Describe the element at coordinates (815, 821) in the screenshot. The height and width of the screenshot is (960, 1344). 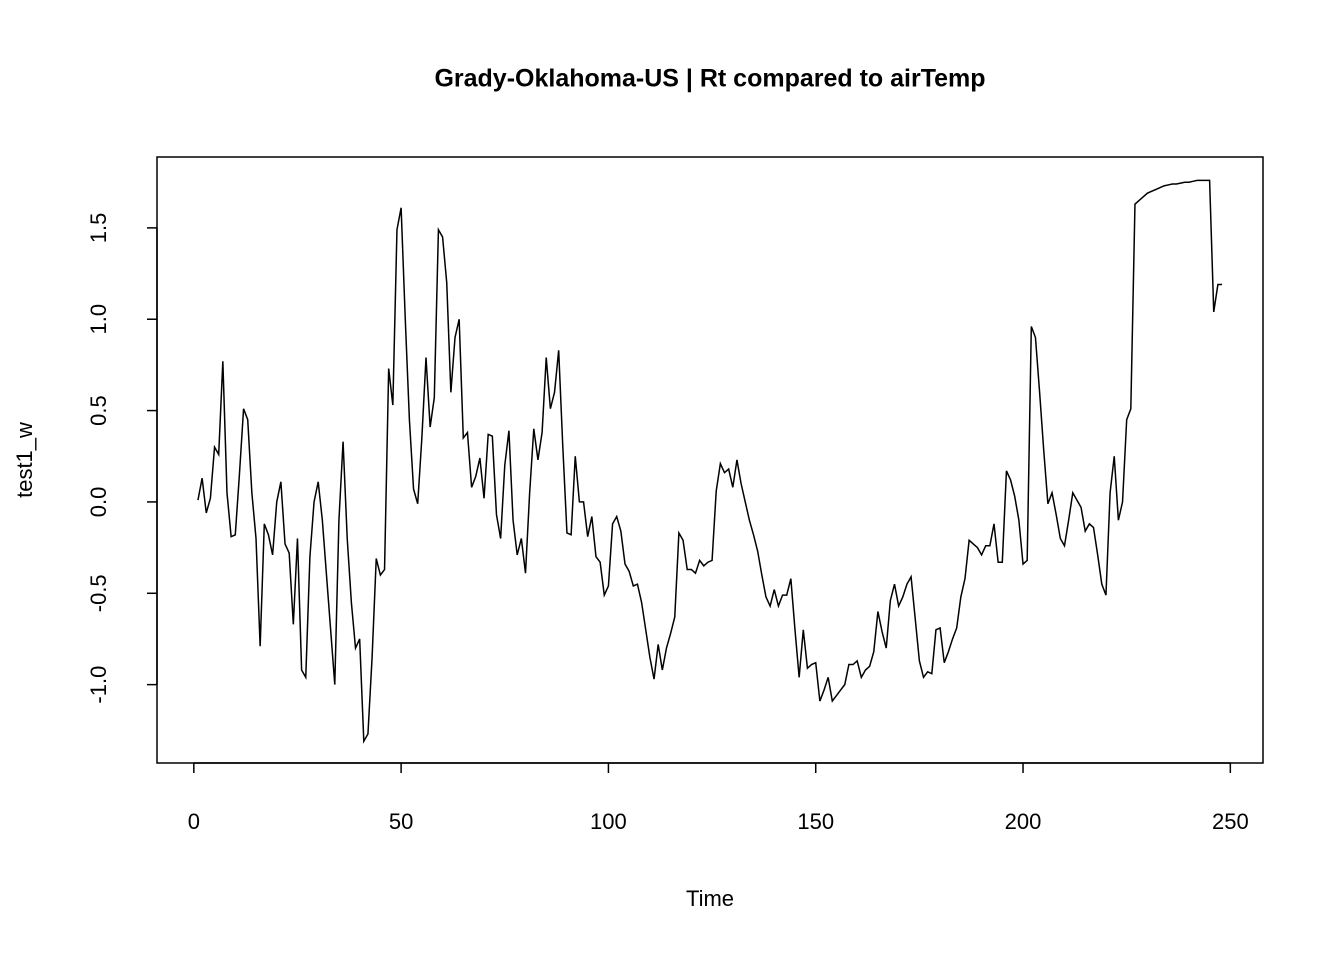
I see `x-tick-label: 150` at that location.